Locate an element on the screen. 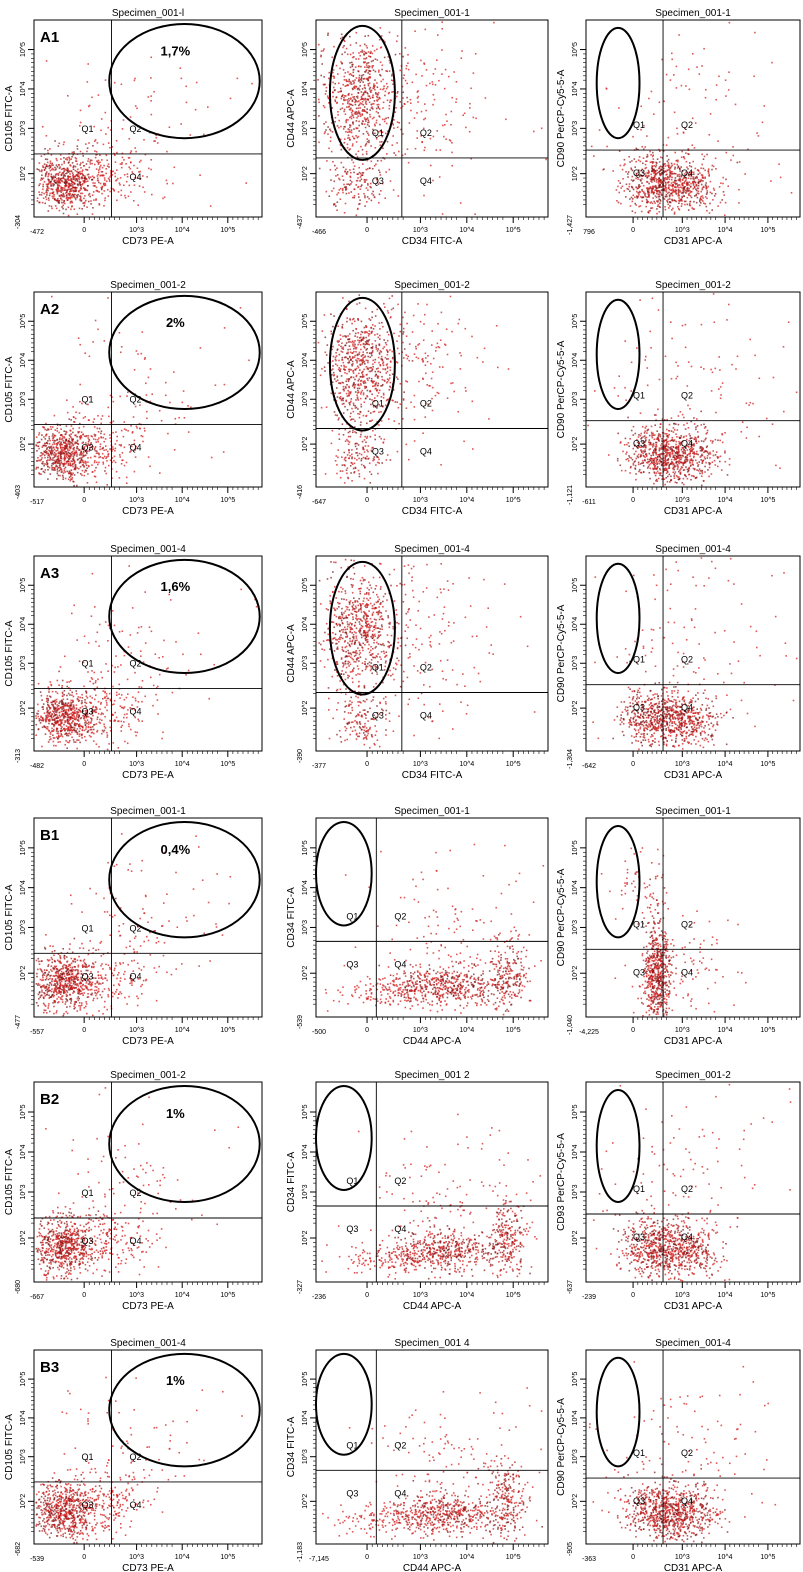 This screenshot has width=803, height=1572. y-axis-label: CD90 PerCP-Cy5-5-A is located at coordinates (561, 118).